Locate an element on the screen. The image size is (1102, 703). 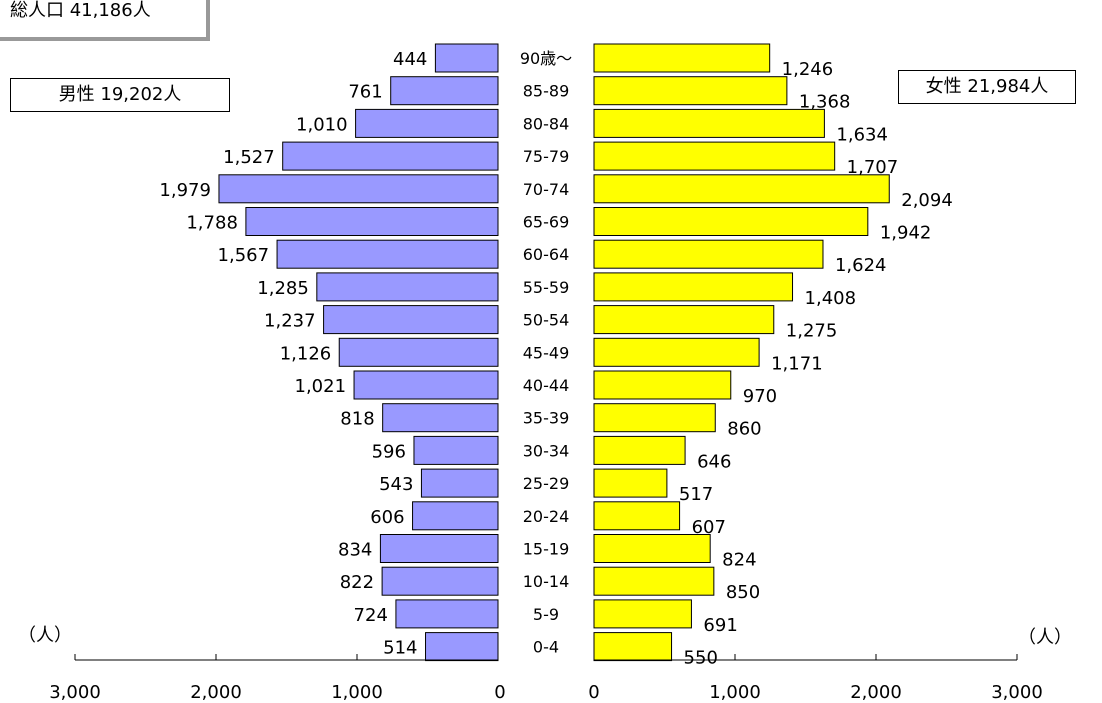
female-value-label: 1,171 is located at coordinates (797, 363).